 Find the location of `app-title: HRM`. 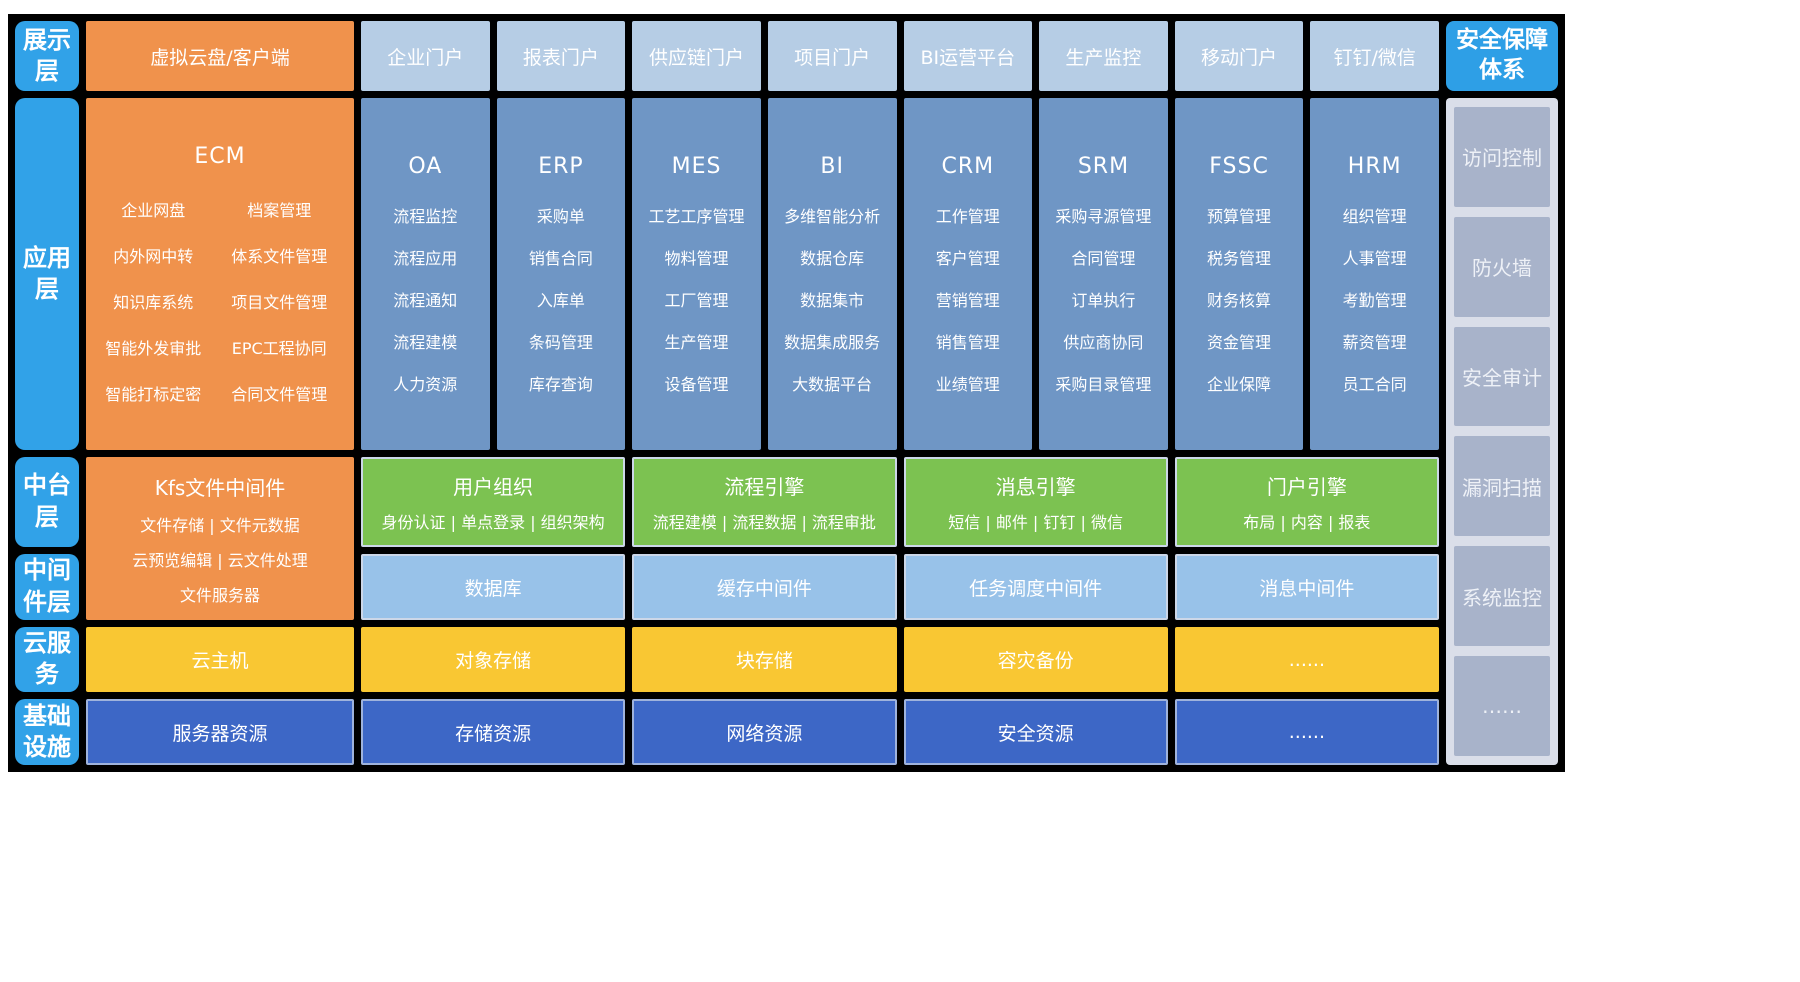

app-title: HRM is located at coordinates (1374, 166).